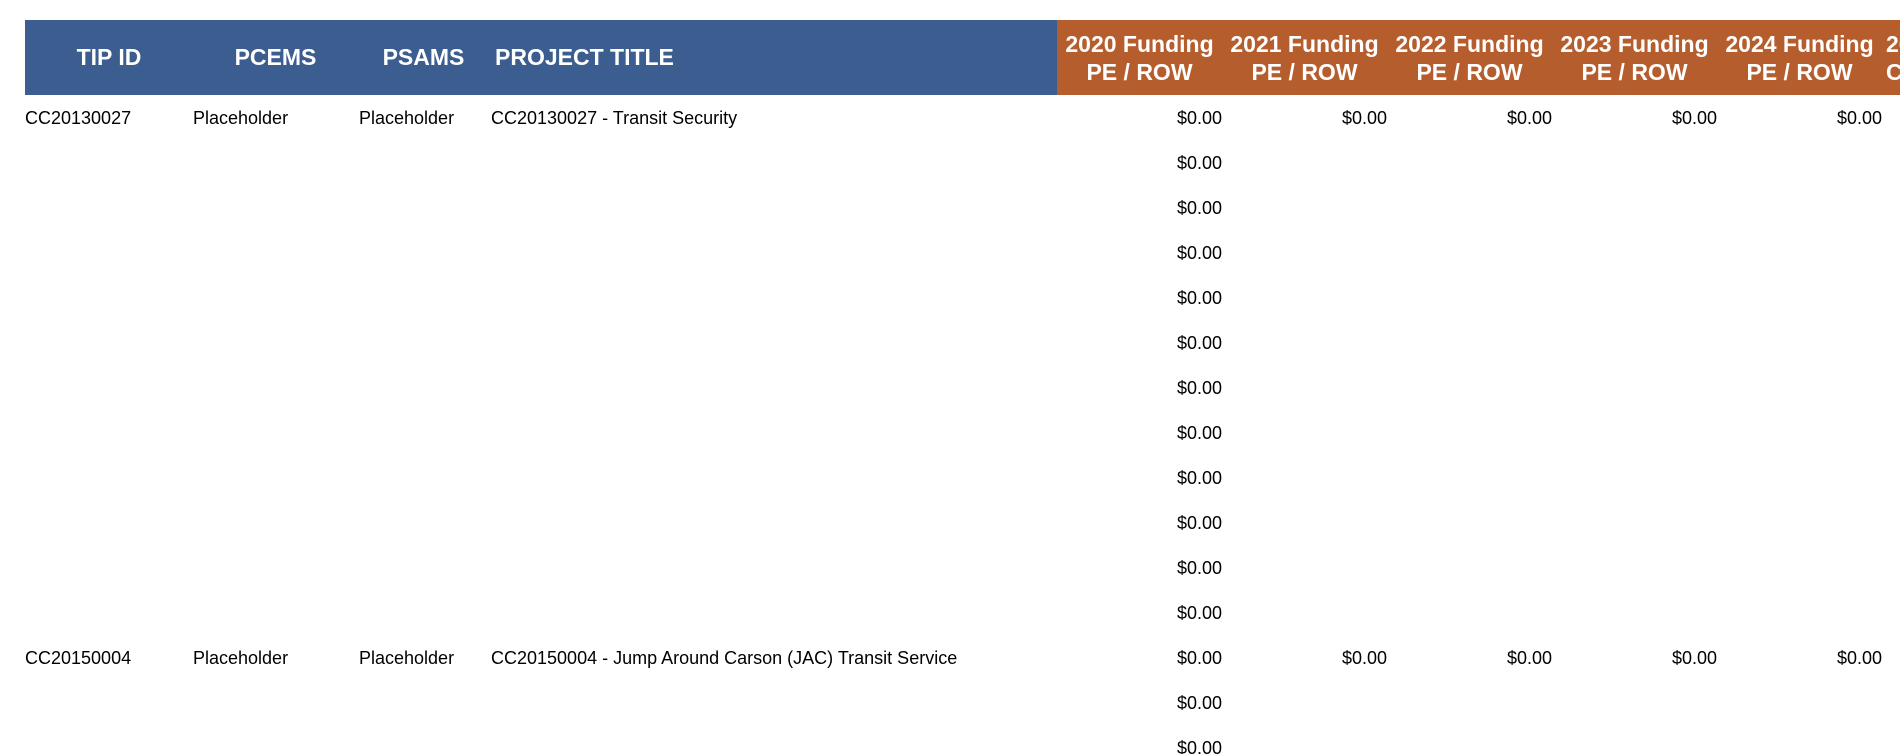  What do you see at coordinates (614, 118) in the screenshot?
I see `cell-project-title: CC20130027 - Transit Security` at bounding box center [614, 118].